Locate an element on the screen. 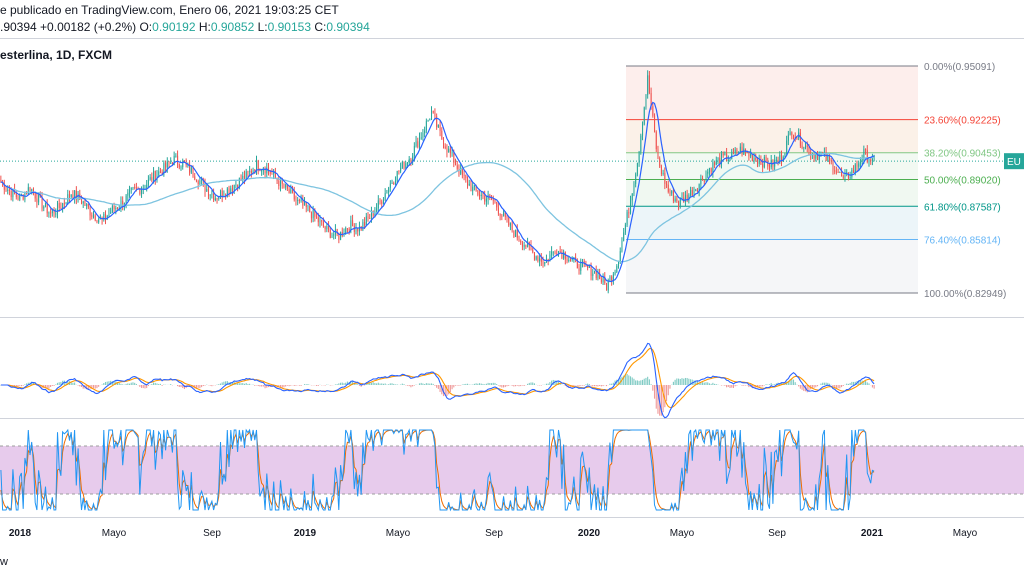 Image resolution: width=1024 pixels, height=576 pixels. stoch-k-line is located at coordinates (437, 470).